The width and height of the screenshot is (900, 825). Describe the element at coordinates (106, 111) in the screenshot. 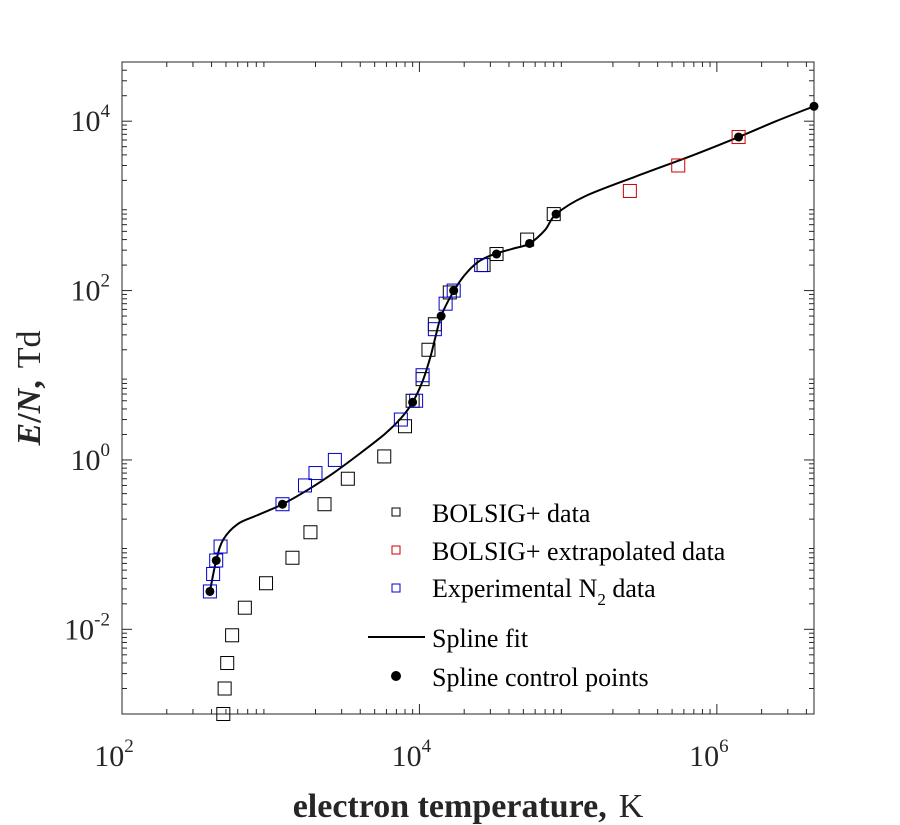

I see `y-tick-label-exponent: 4` at that location.